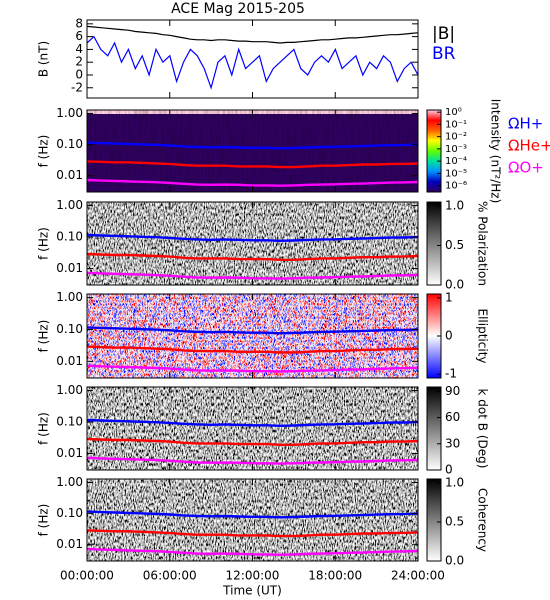 This screenshot has width=550, height=600. What do you see at coordinates (170, 576) in the screenshot?
I see `x-tick-label: 06:00:00` at bounding box center [170, 576].